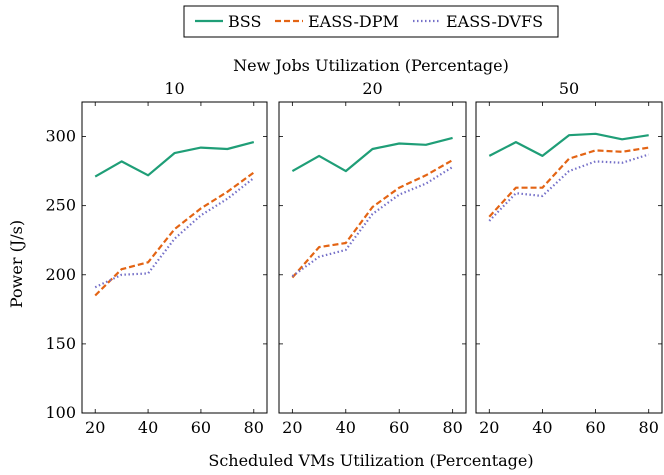  What do you see at coordinates (244, 21) in the screenshot?
I see `legend-label-bss: BSS` at bounding box center [244, 21].